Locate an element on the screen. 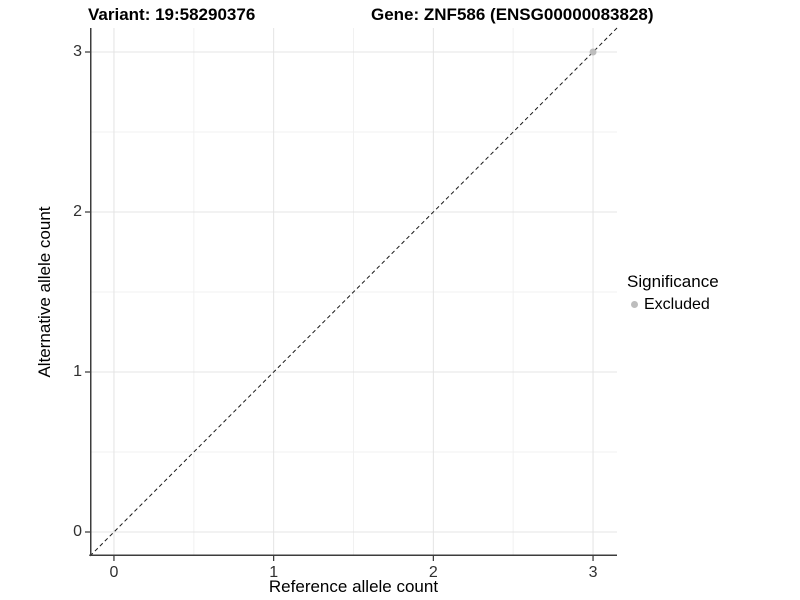 The height and width of the screenshot is (600, 800). legend-items: Excluded is located at coordinates (673, 304).